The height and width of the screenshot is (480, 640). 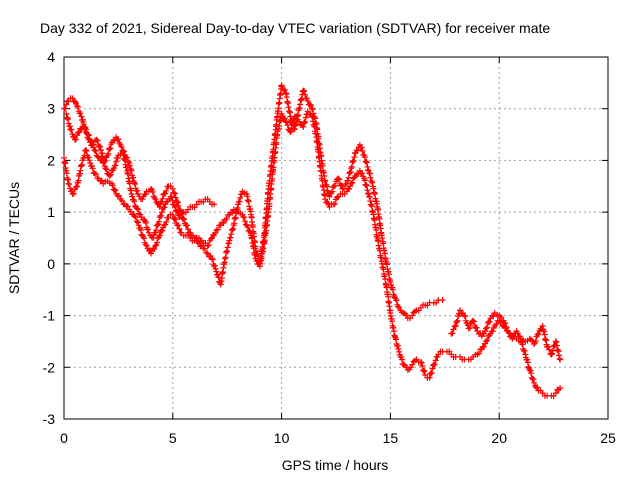 What do you see at coordinates (64, 438) in the screenshot?
I see `x-tick-label: 0` at bounding box center [64, 438].